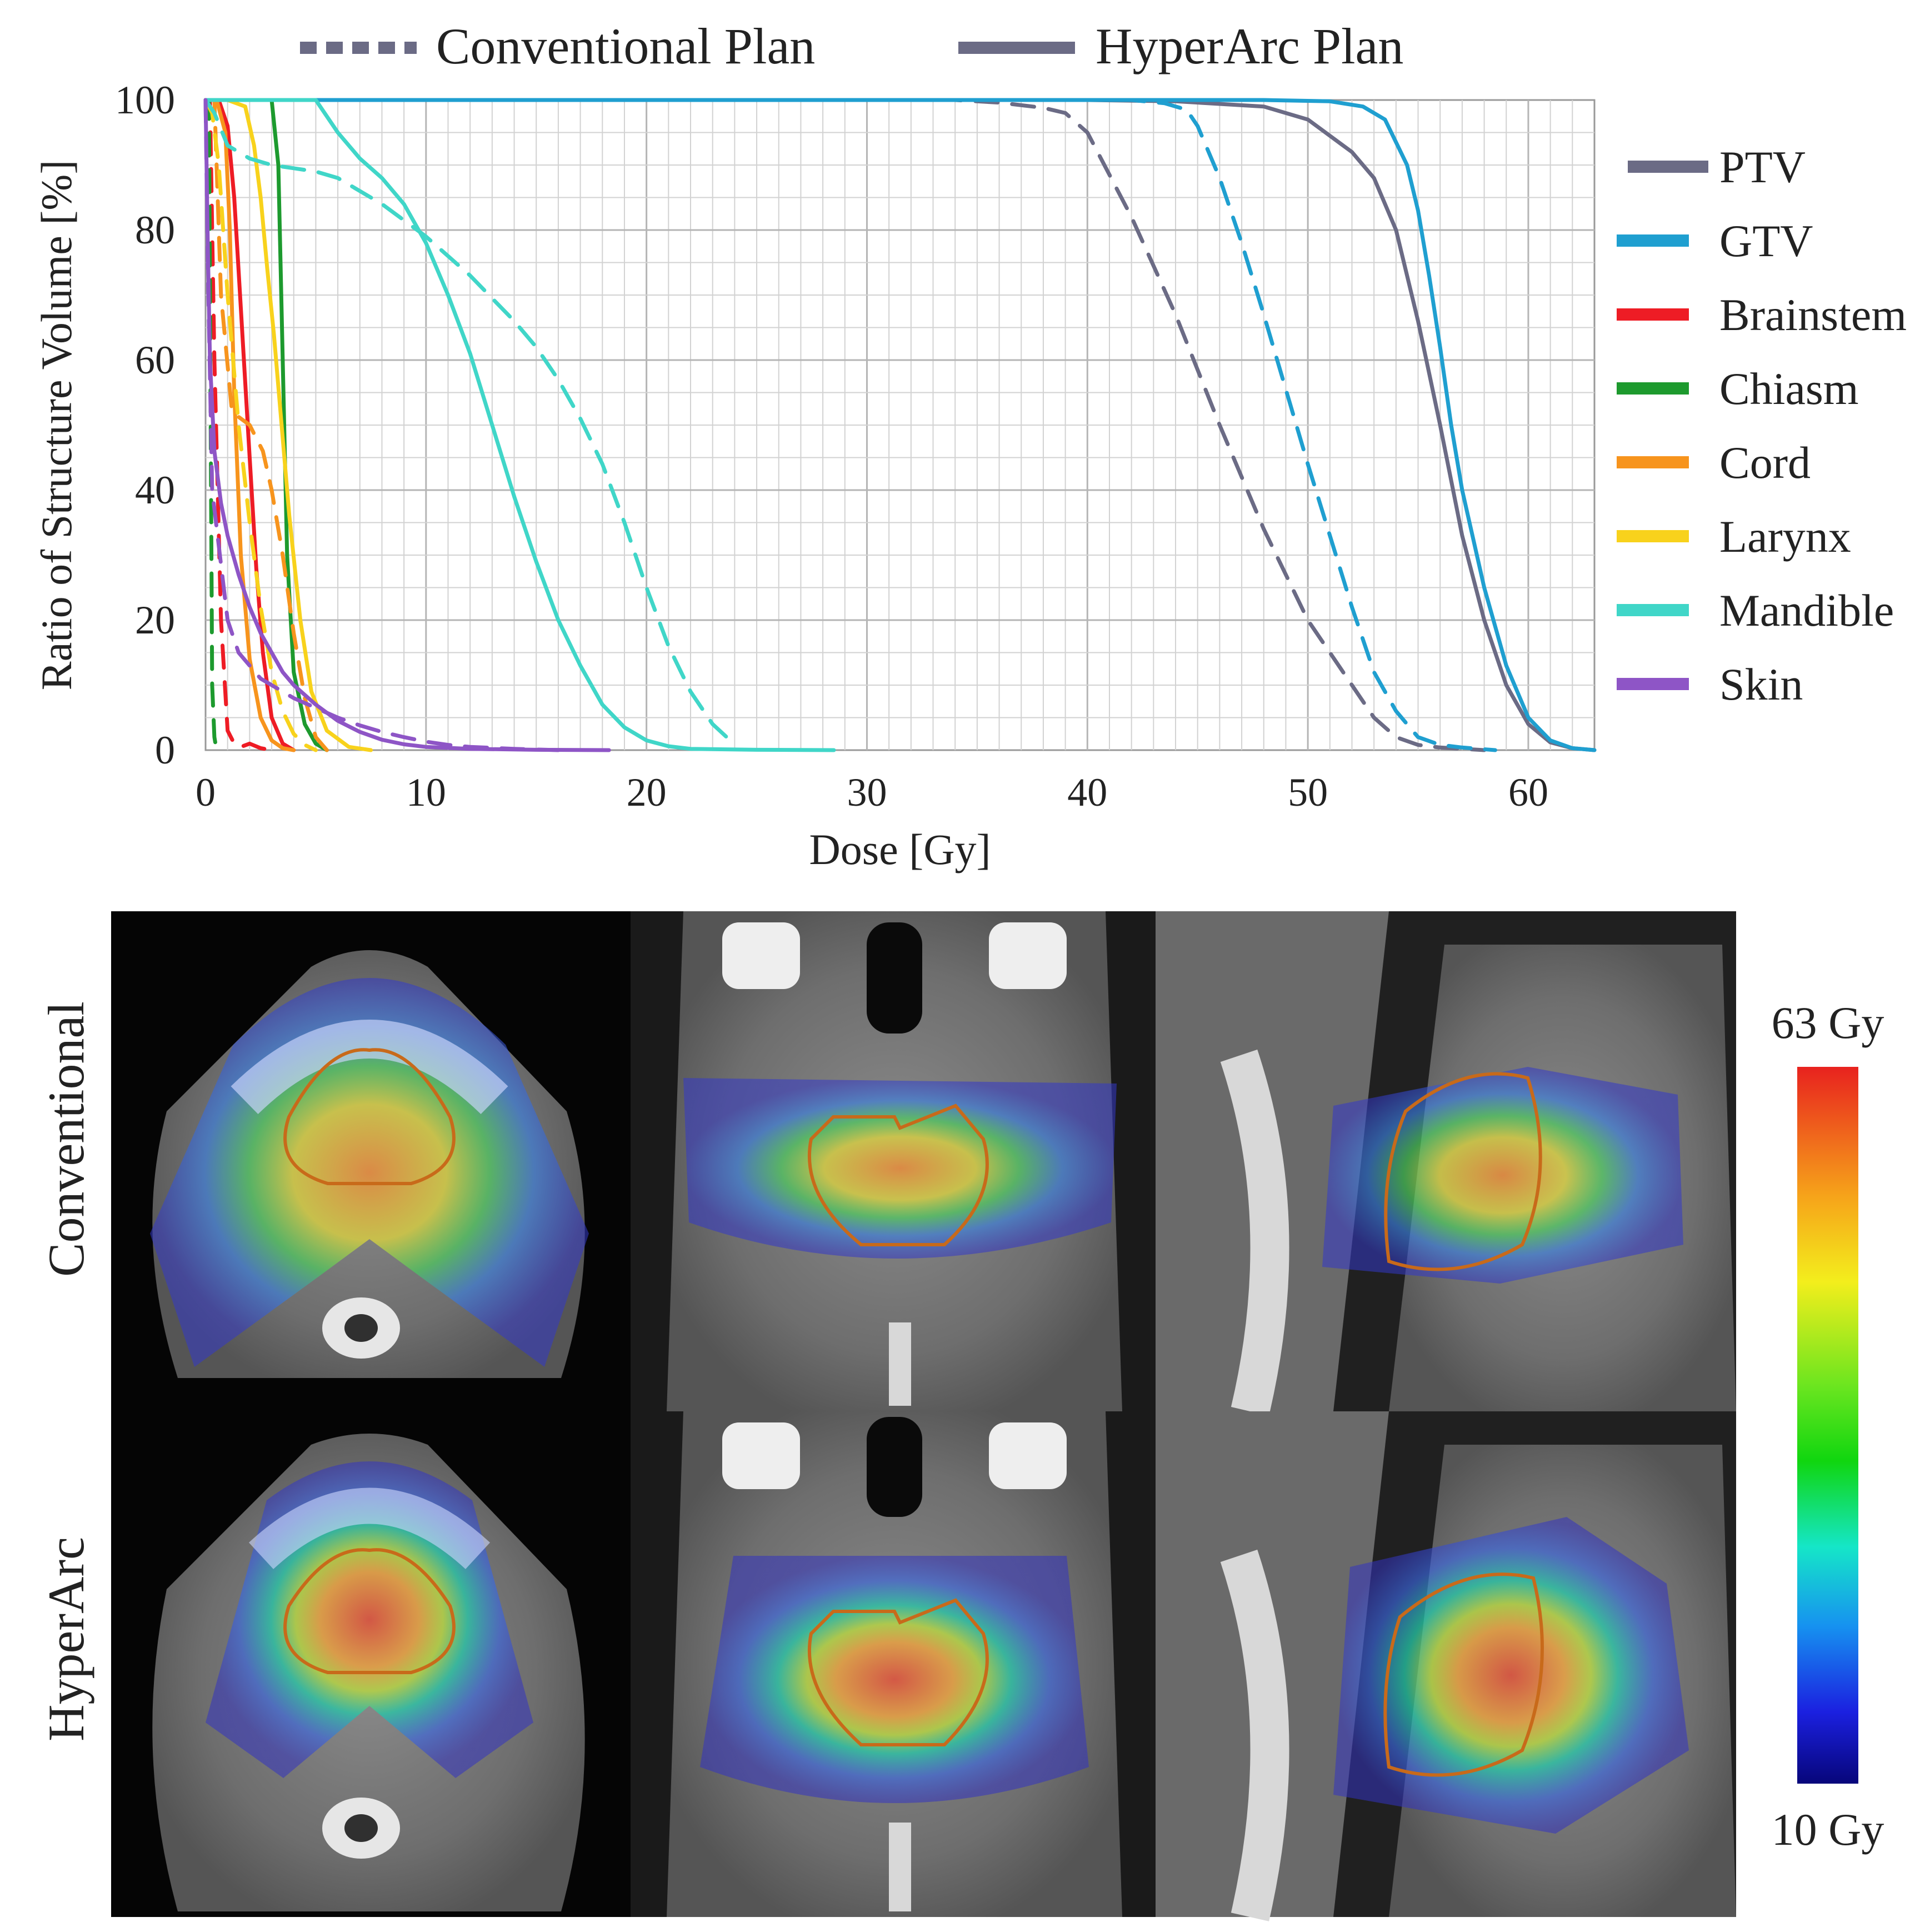  Describe the element at coordinates (155, 490) in the screenshot. I see `y-tick-label: 40` at that location.